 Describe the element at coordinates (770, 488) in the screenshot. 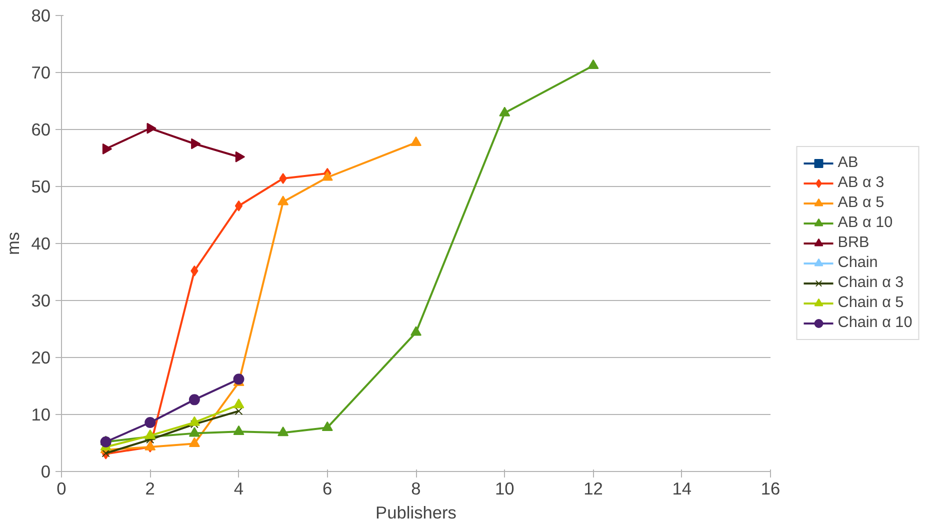

I see `x-tick-label: 16` at that location.